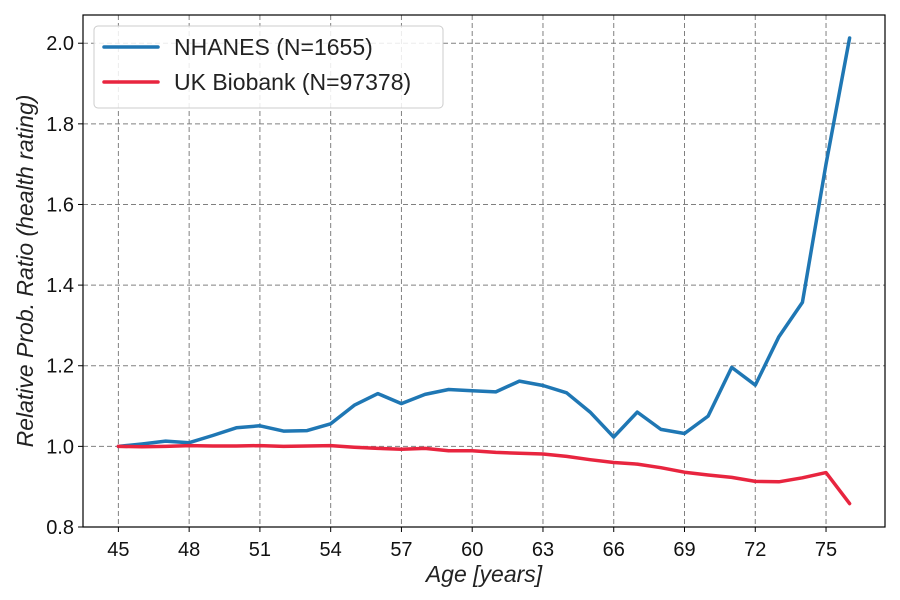  What do you see at coordinates (60, 205) in the screenshot?
I see `y-tick-label: 1.6` at bounding box center [60, 205].